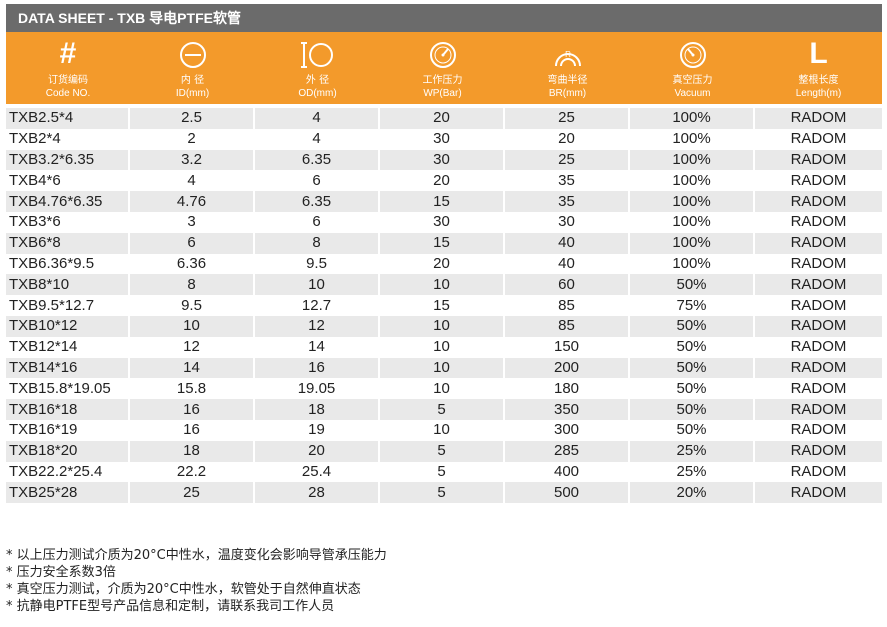  What do you see at coordinates (317, 93) in the screenshot?
I see `column-label-en: OD(mm)` at bounding box center [317, 93].